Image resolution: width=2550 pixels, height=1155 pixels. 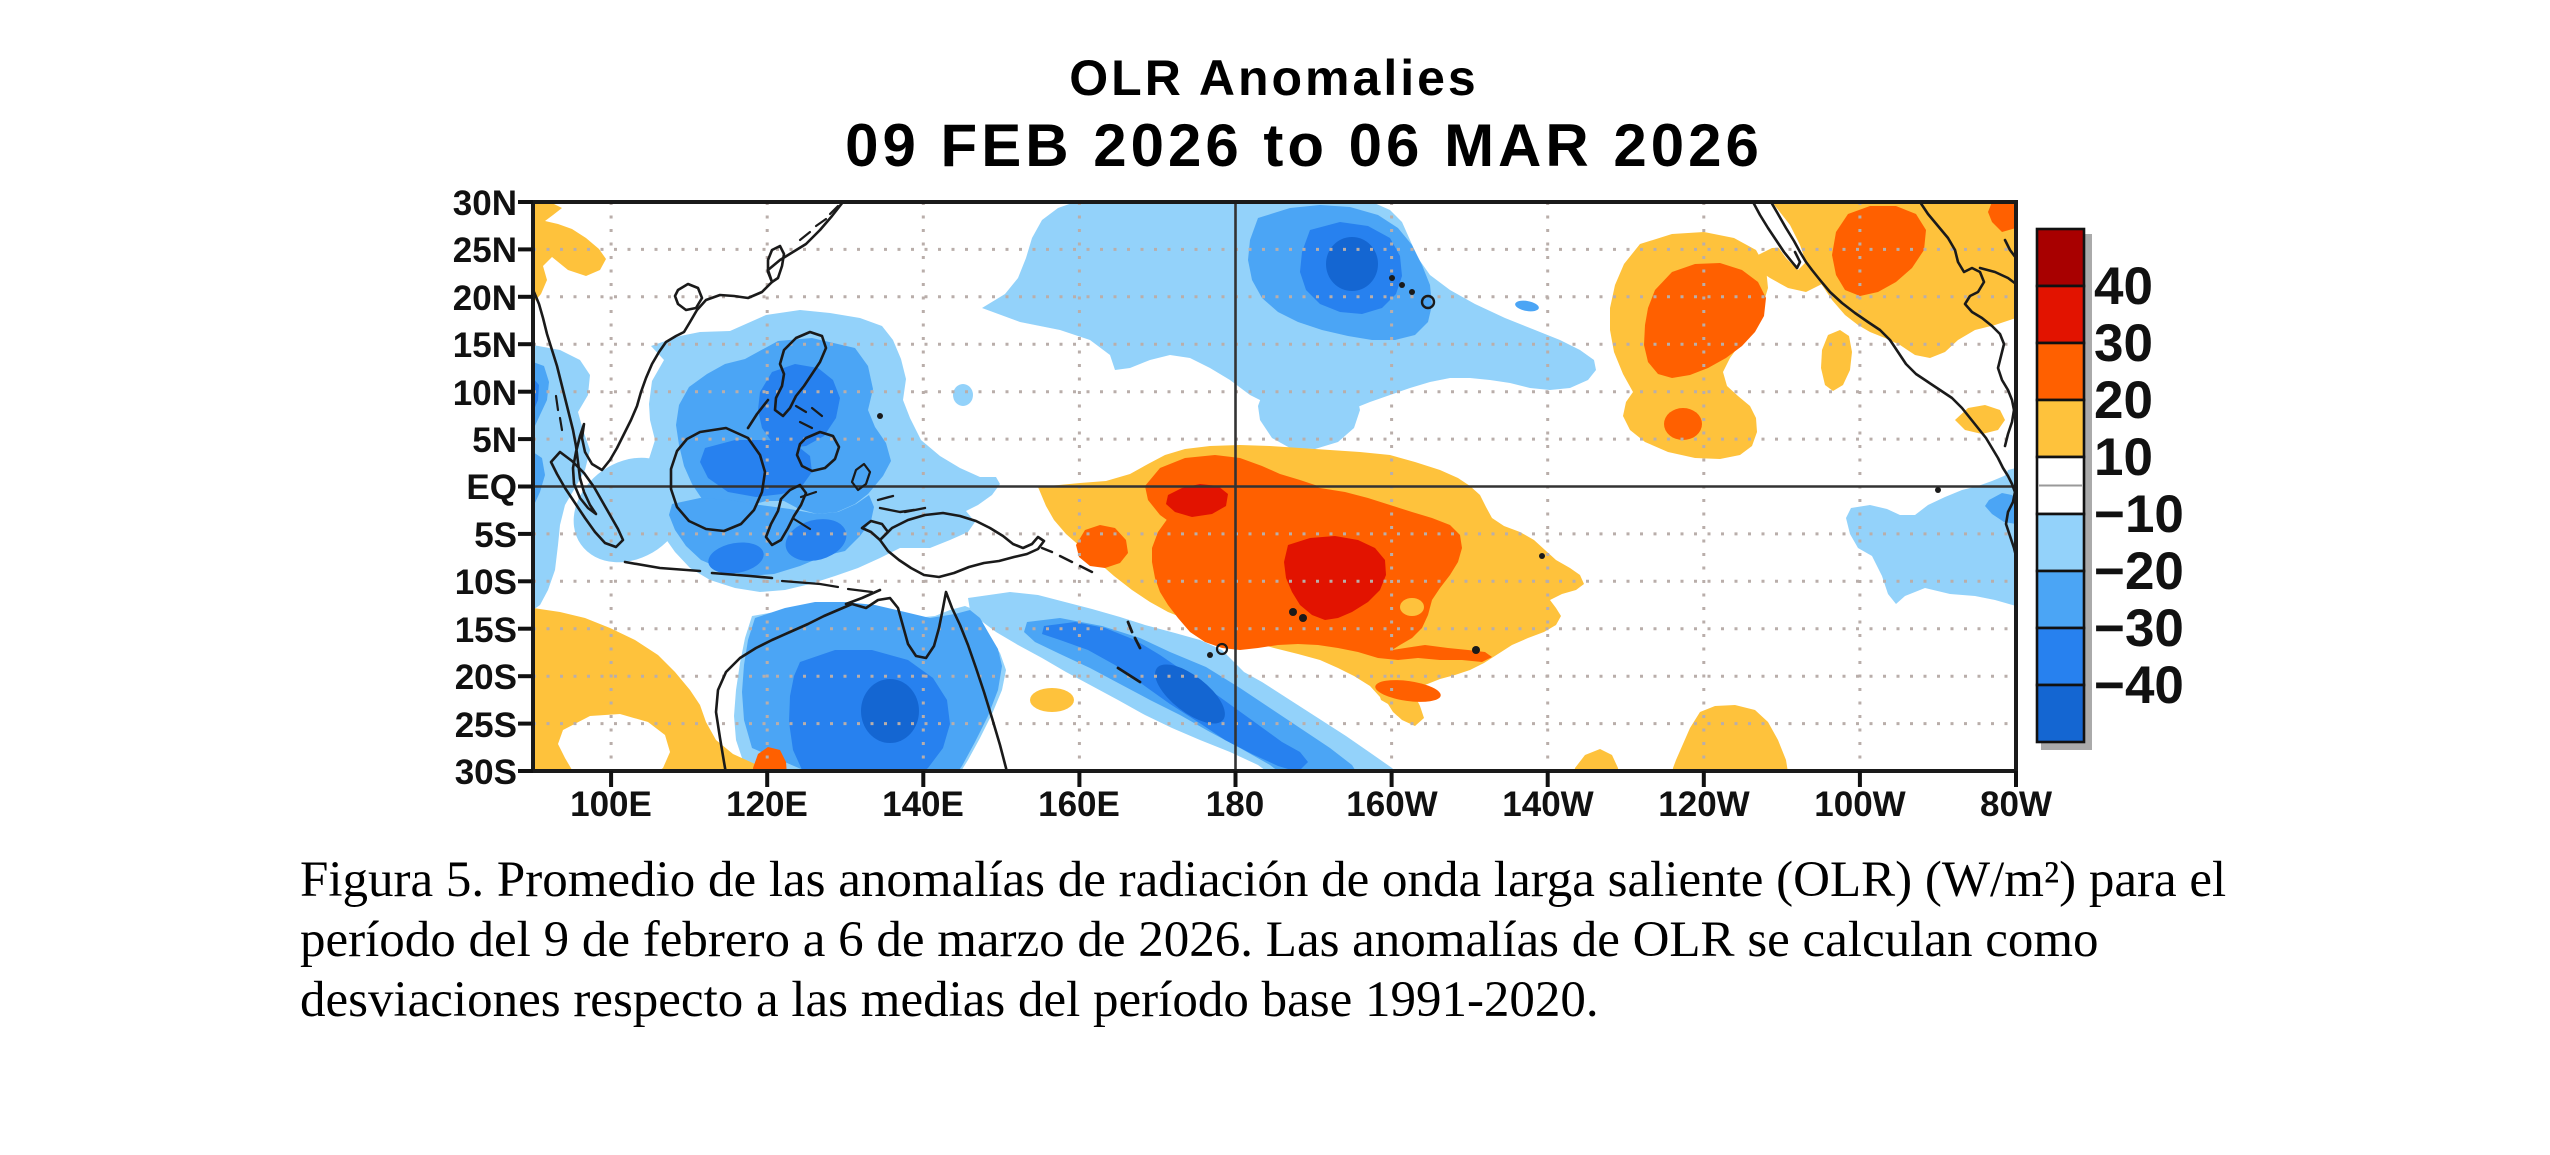 I want to click on svg-text: 100E, so click(x=611, y=804).